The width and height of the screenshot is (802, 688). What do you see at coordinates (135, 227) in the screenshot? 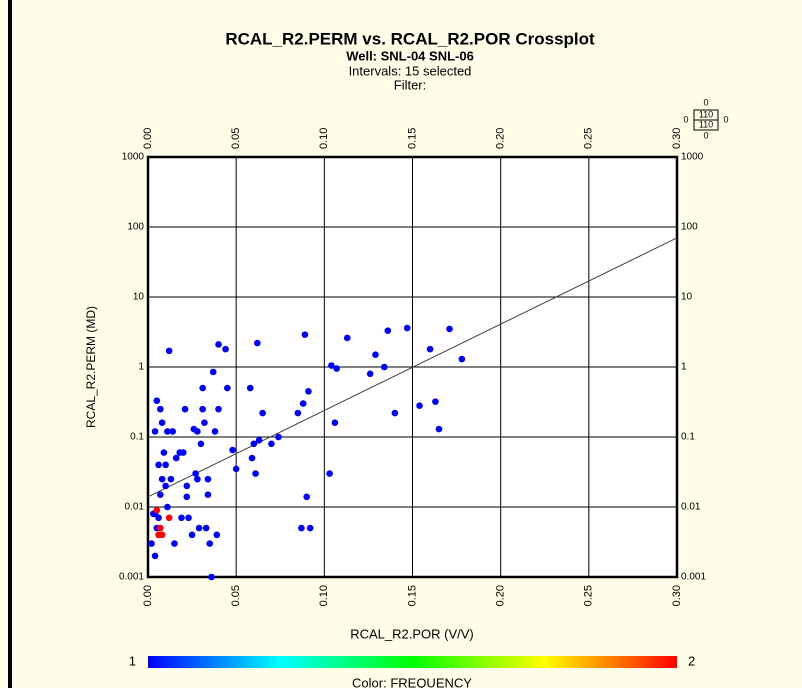
I see `y-tick-label: 100` at bounding box center [135, 227].